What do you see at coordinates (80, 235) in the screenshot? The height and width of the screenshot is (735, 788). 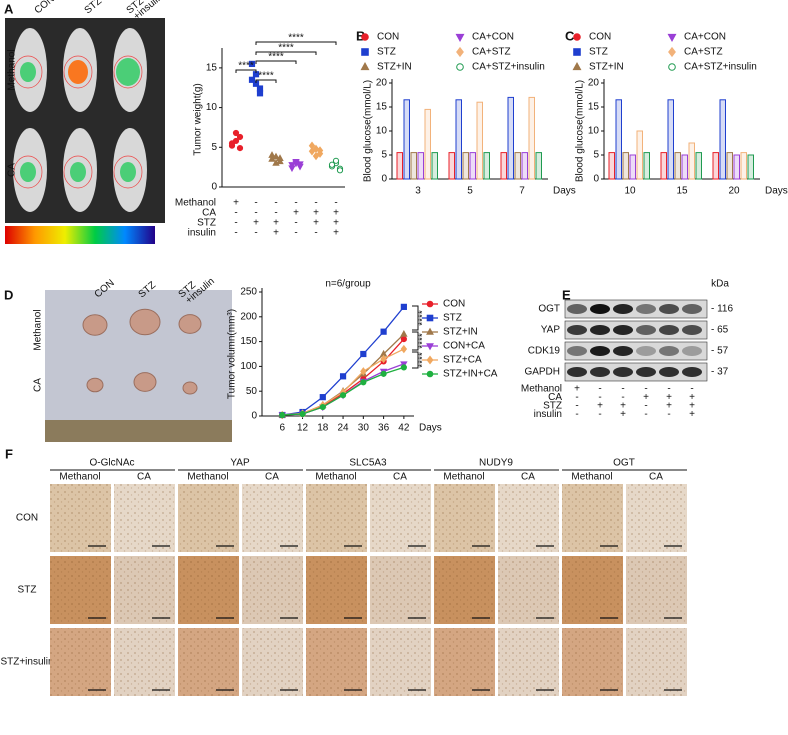 I see `color-scale` at bounding box center [80, 235].